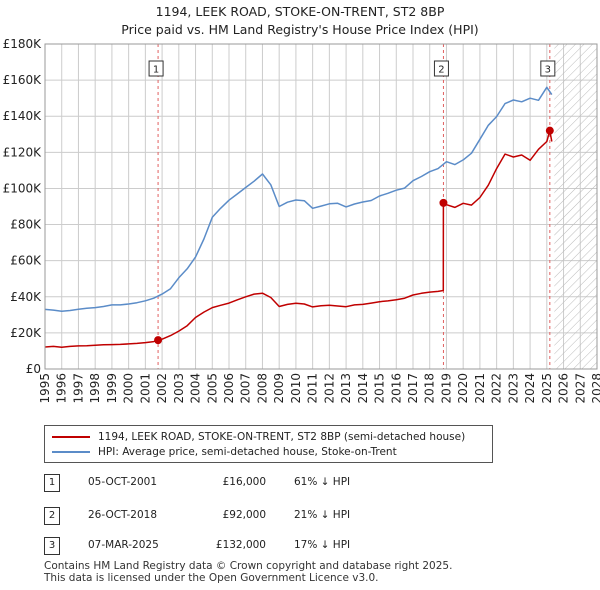 The width and height of the screenshot is (600, 590). Describe the element at coordinates (580, 388) in the screenshot. I see `x-tick-label: 2027` at that location.